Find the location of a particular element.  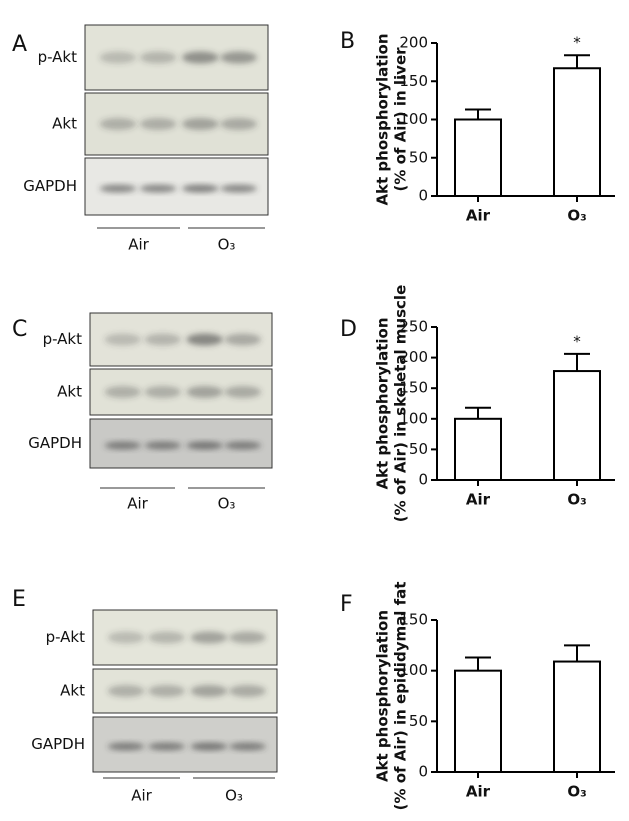

y-axis-label: (% of Air) in epididymal fat is located at coordinates (401, 696).